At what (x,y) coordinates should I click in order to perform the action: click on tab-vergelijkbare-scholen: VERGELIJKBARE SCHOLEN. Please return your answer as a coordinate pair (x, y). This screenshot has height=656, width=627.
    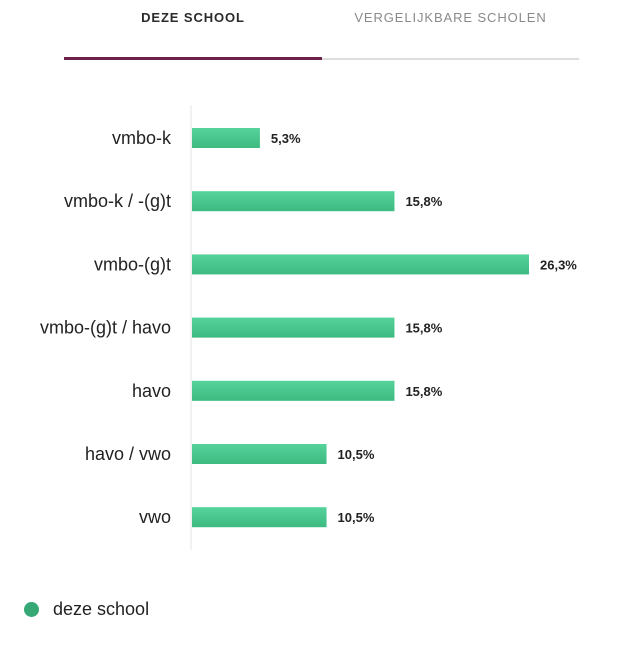
    Looking at the image, I should click on (450, 35).